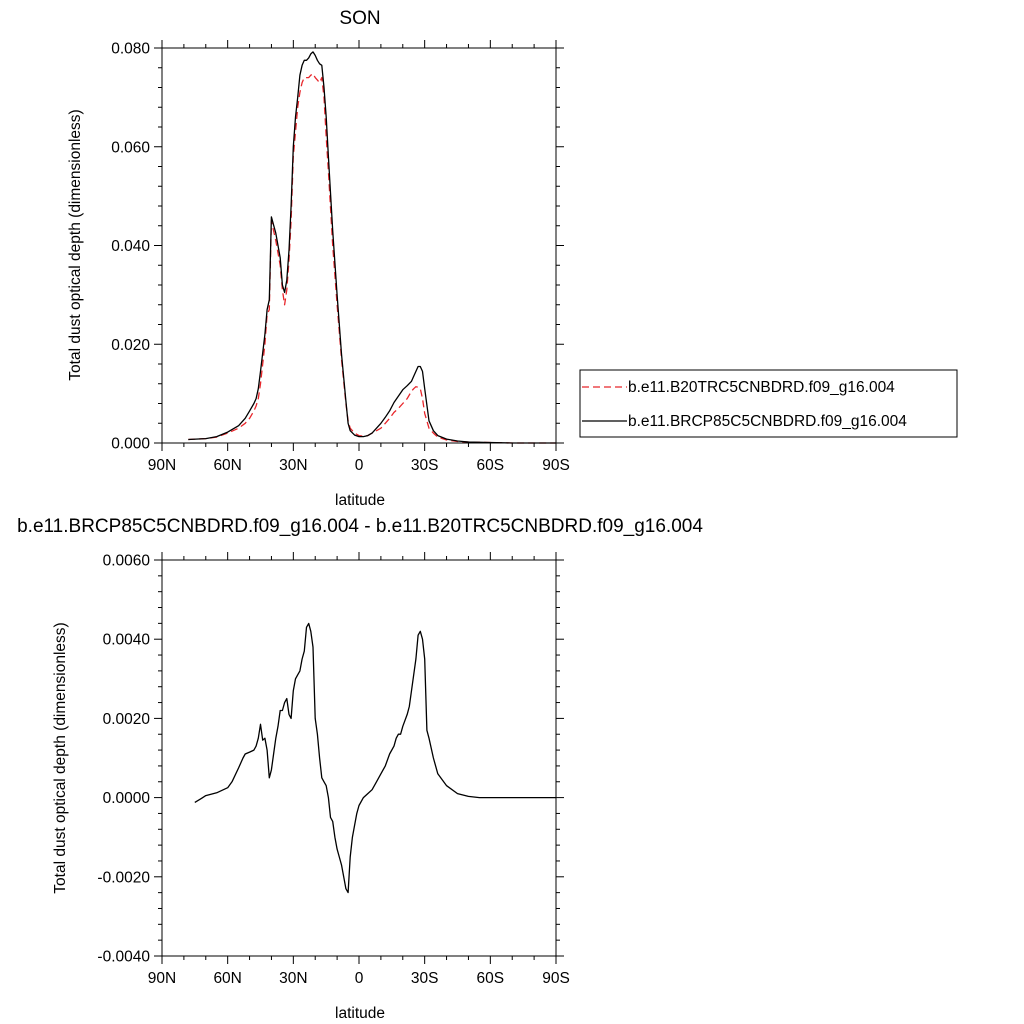  What do you see at coordinates (127, 561) in the screenshot?
I see `y-tick-label: 0.0060` at bounding box center [127, 561].